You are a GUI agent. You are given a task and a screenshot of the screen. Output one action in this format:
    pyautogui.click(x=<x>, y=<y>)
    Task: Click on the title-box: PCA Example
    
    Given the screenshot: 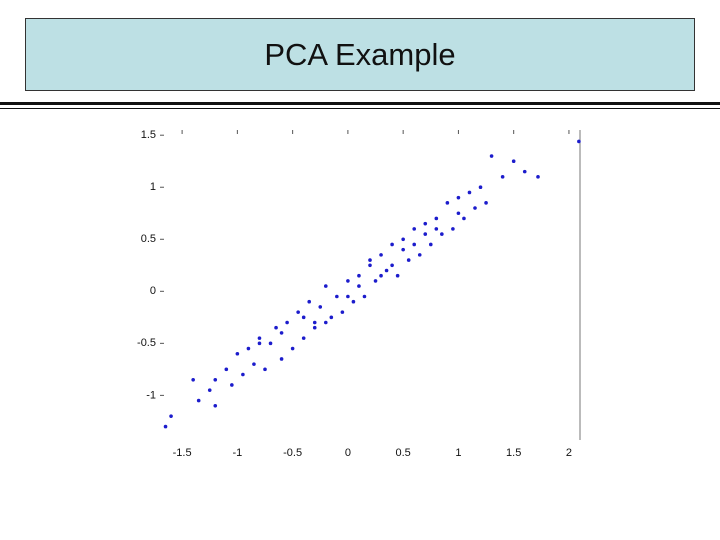 What is the action you would take?
    pyautogui.click(x=360, y=54)
    